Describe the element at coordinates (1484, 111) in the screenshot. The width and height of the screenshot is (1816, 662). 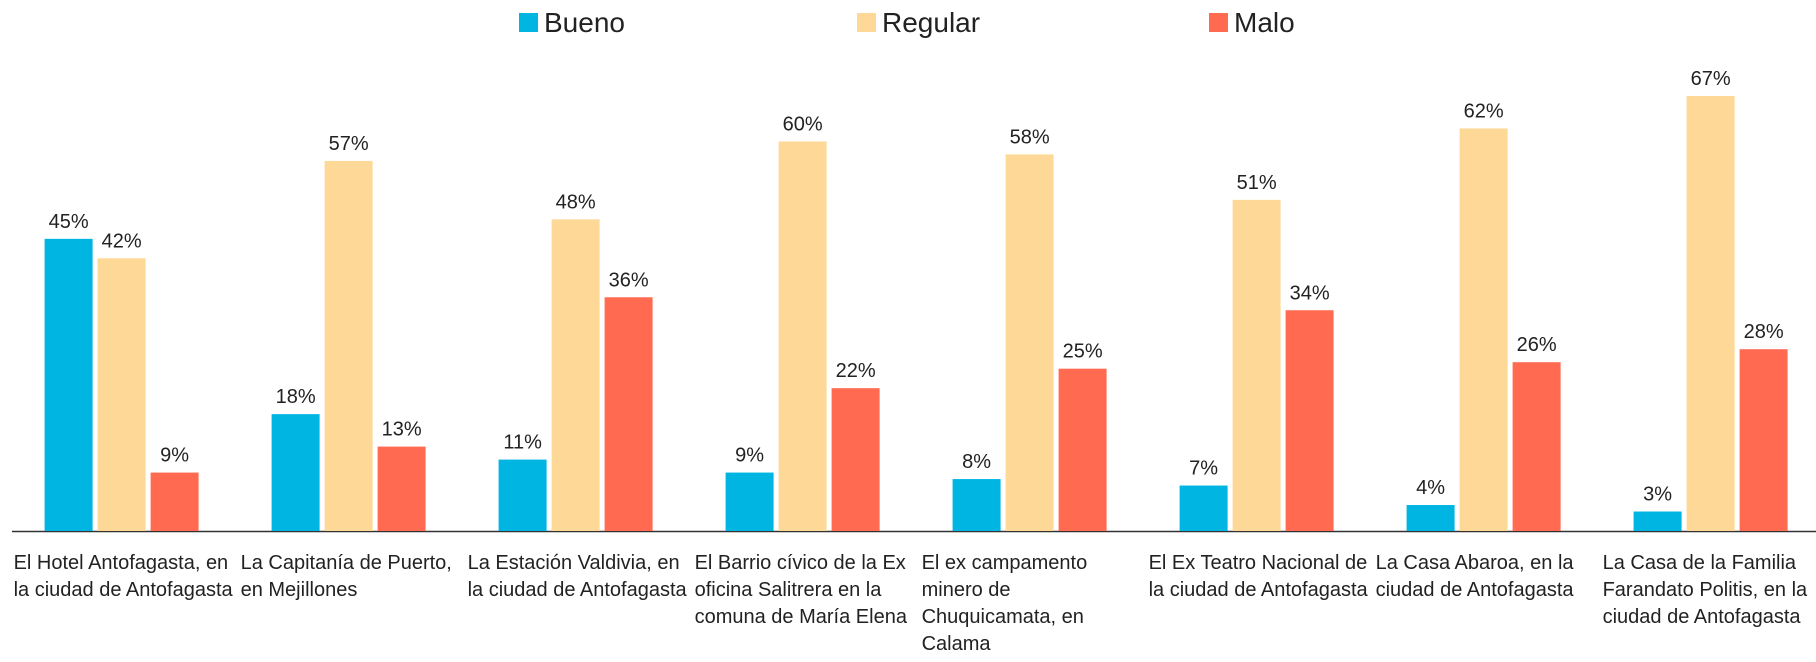
I see `data-label: 62%` at that location.